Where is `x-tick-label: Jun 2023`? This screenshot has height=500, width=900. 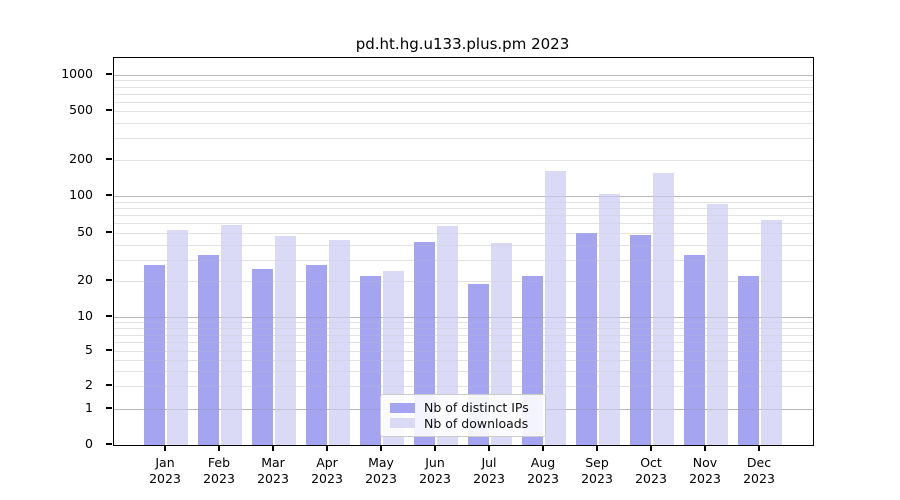 x-tick-label: Jun 2023 is located at coordinates (435, 471).